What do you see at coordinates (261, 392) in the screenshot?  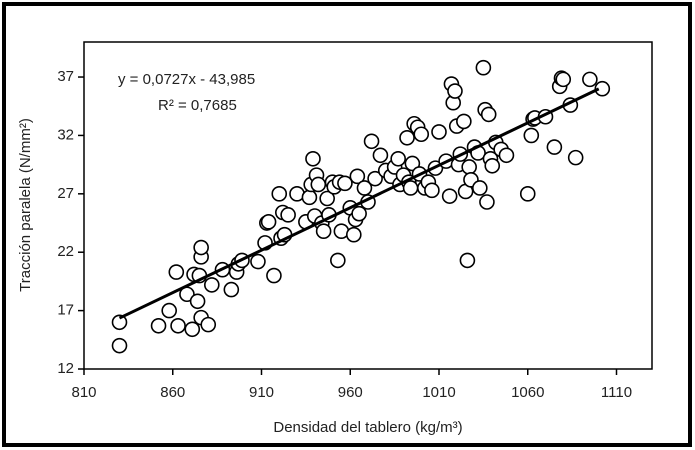 I see `x-tick-label: 910` at bounding box center [261, 392].